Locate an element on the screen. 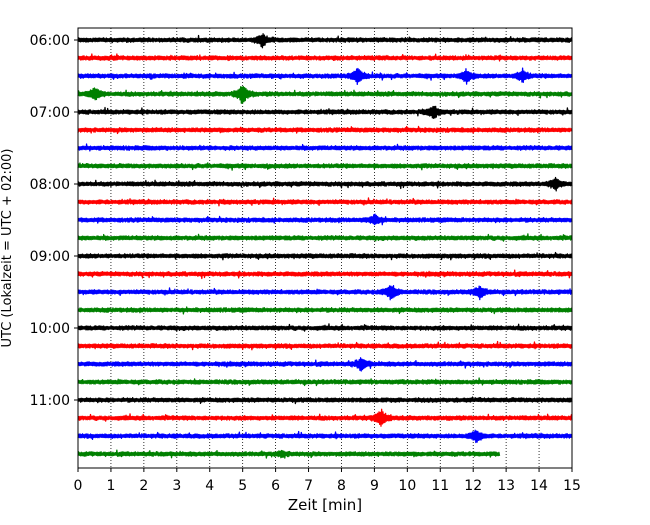 This screenshot has height=525, width=650. x-tick-label: 15 is located at coordinates (572, 486).